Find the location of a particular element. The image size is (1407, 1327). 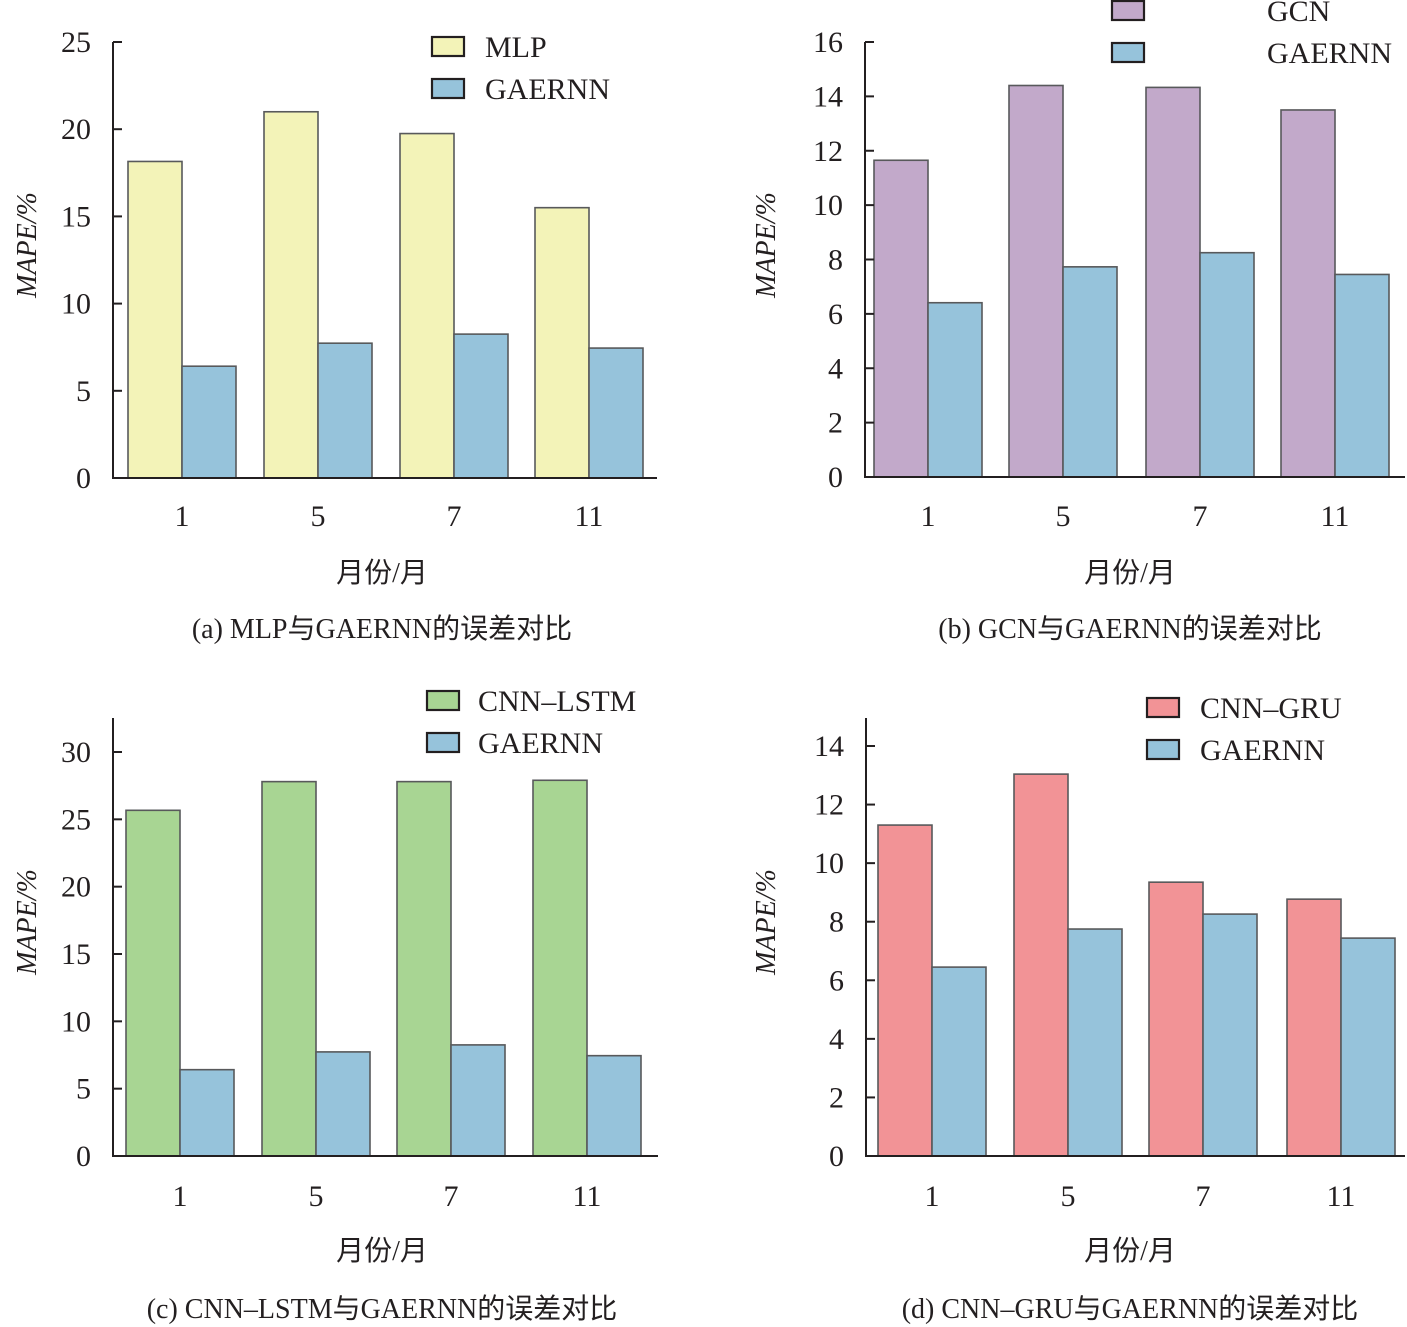

legend-item: MLP is located at coordinates (488, 47).